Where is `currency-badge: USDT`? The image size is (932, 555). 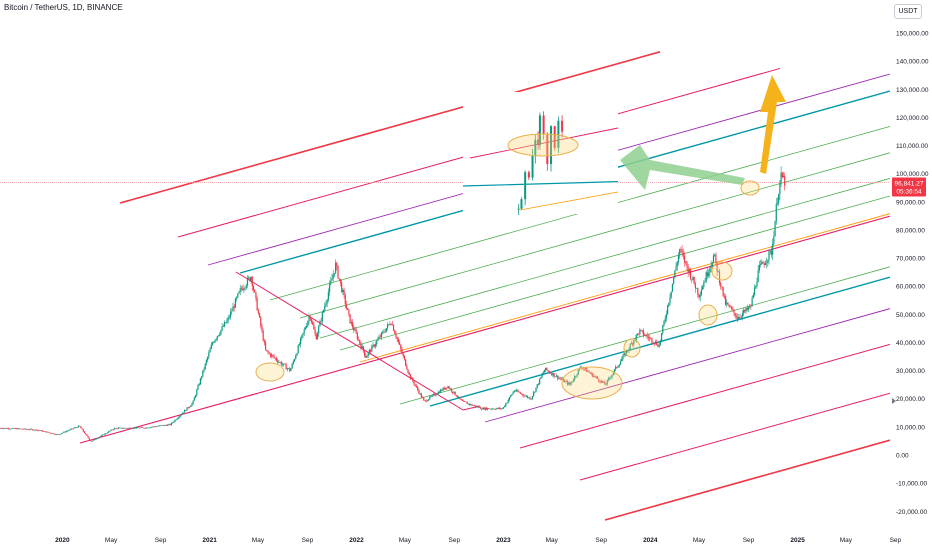 currency-badge: USDT is located at coordinates (908, 11).